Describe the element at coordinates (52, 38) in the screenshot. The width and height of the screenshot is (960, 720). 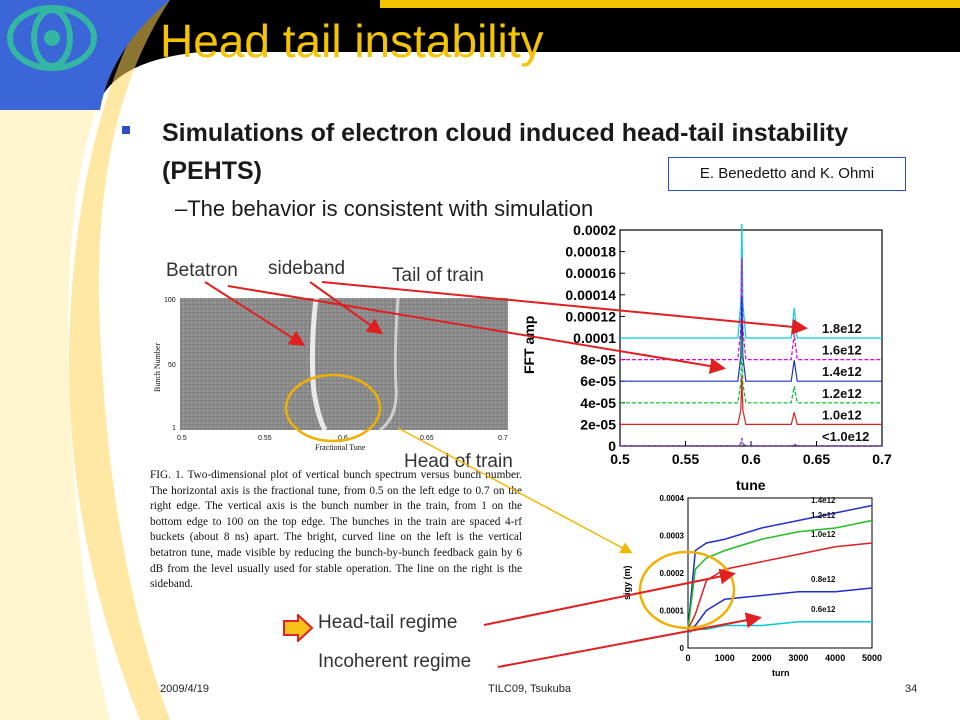
I see `logo-icon` at that location.